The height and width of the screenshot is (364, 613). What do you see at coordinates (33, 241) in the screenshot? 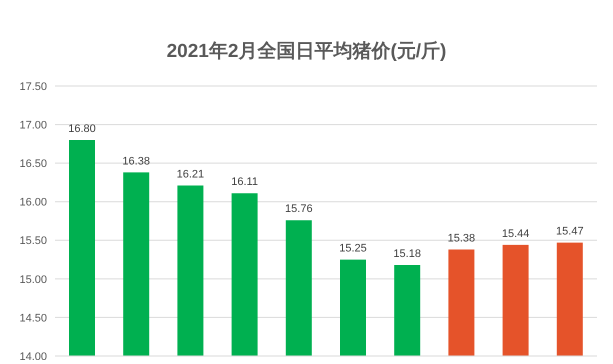
I see `y-tick-label: 15.50` at bounding box center [33, 241].